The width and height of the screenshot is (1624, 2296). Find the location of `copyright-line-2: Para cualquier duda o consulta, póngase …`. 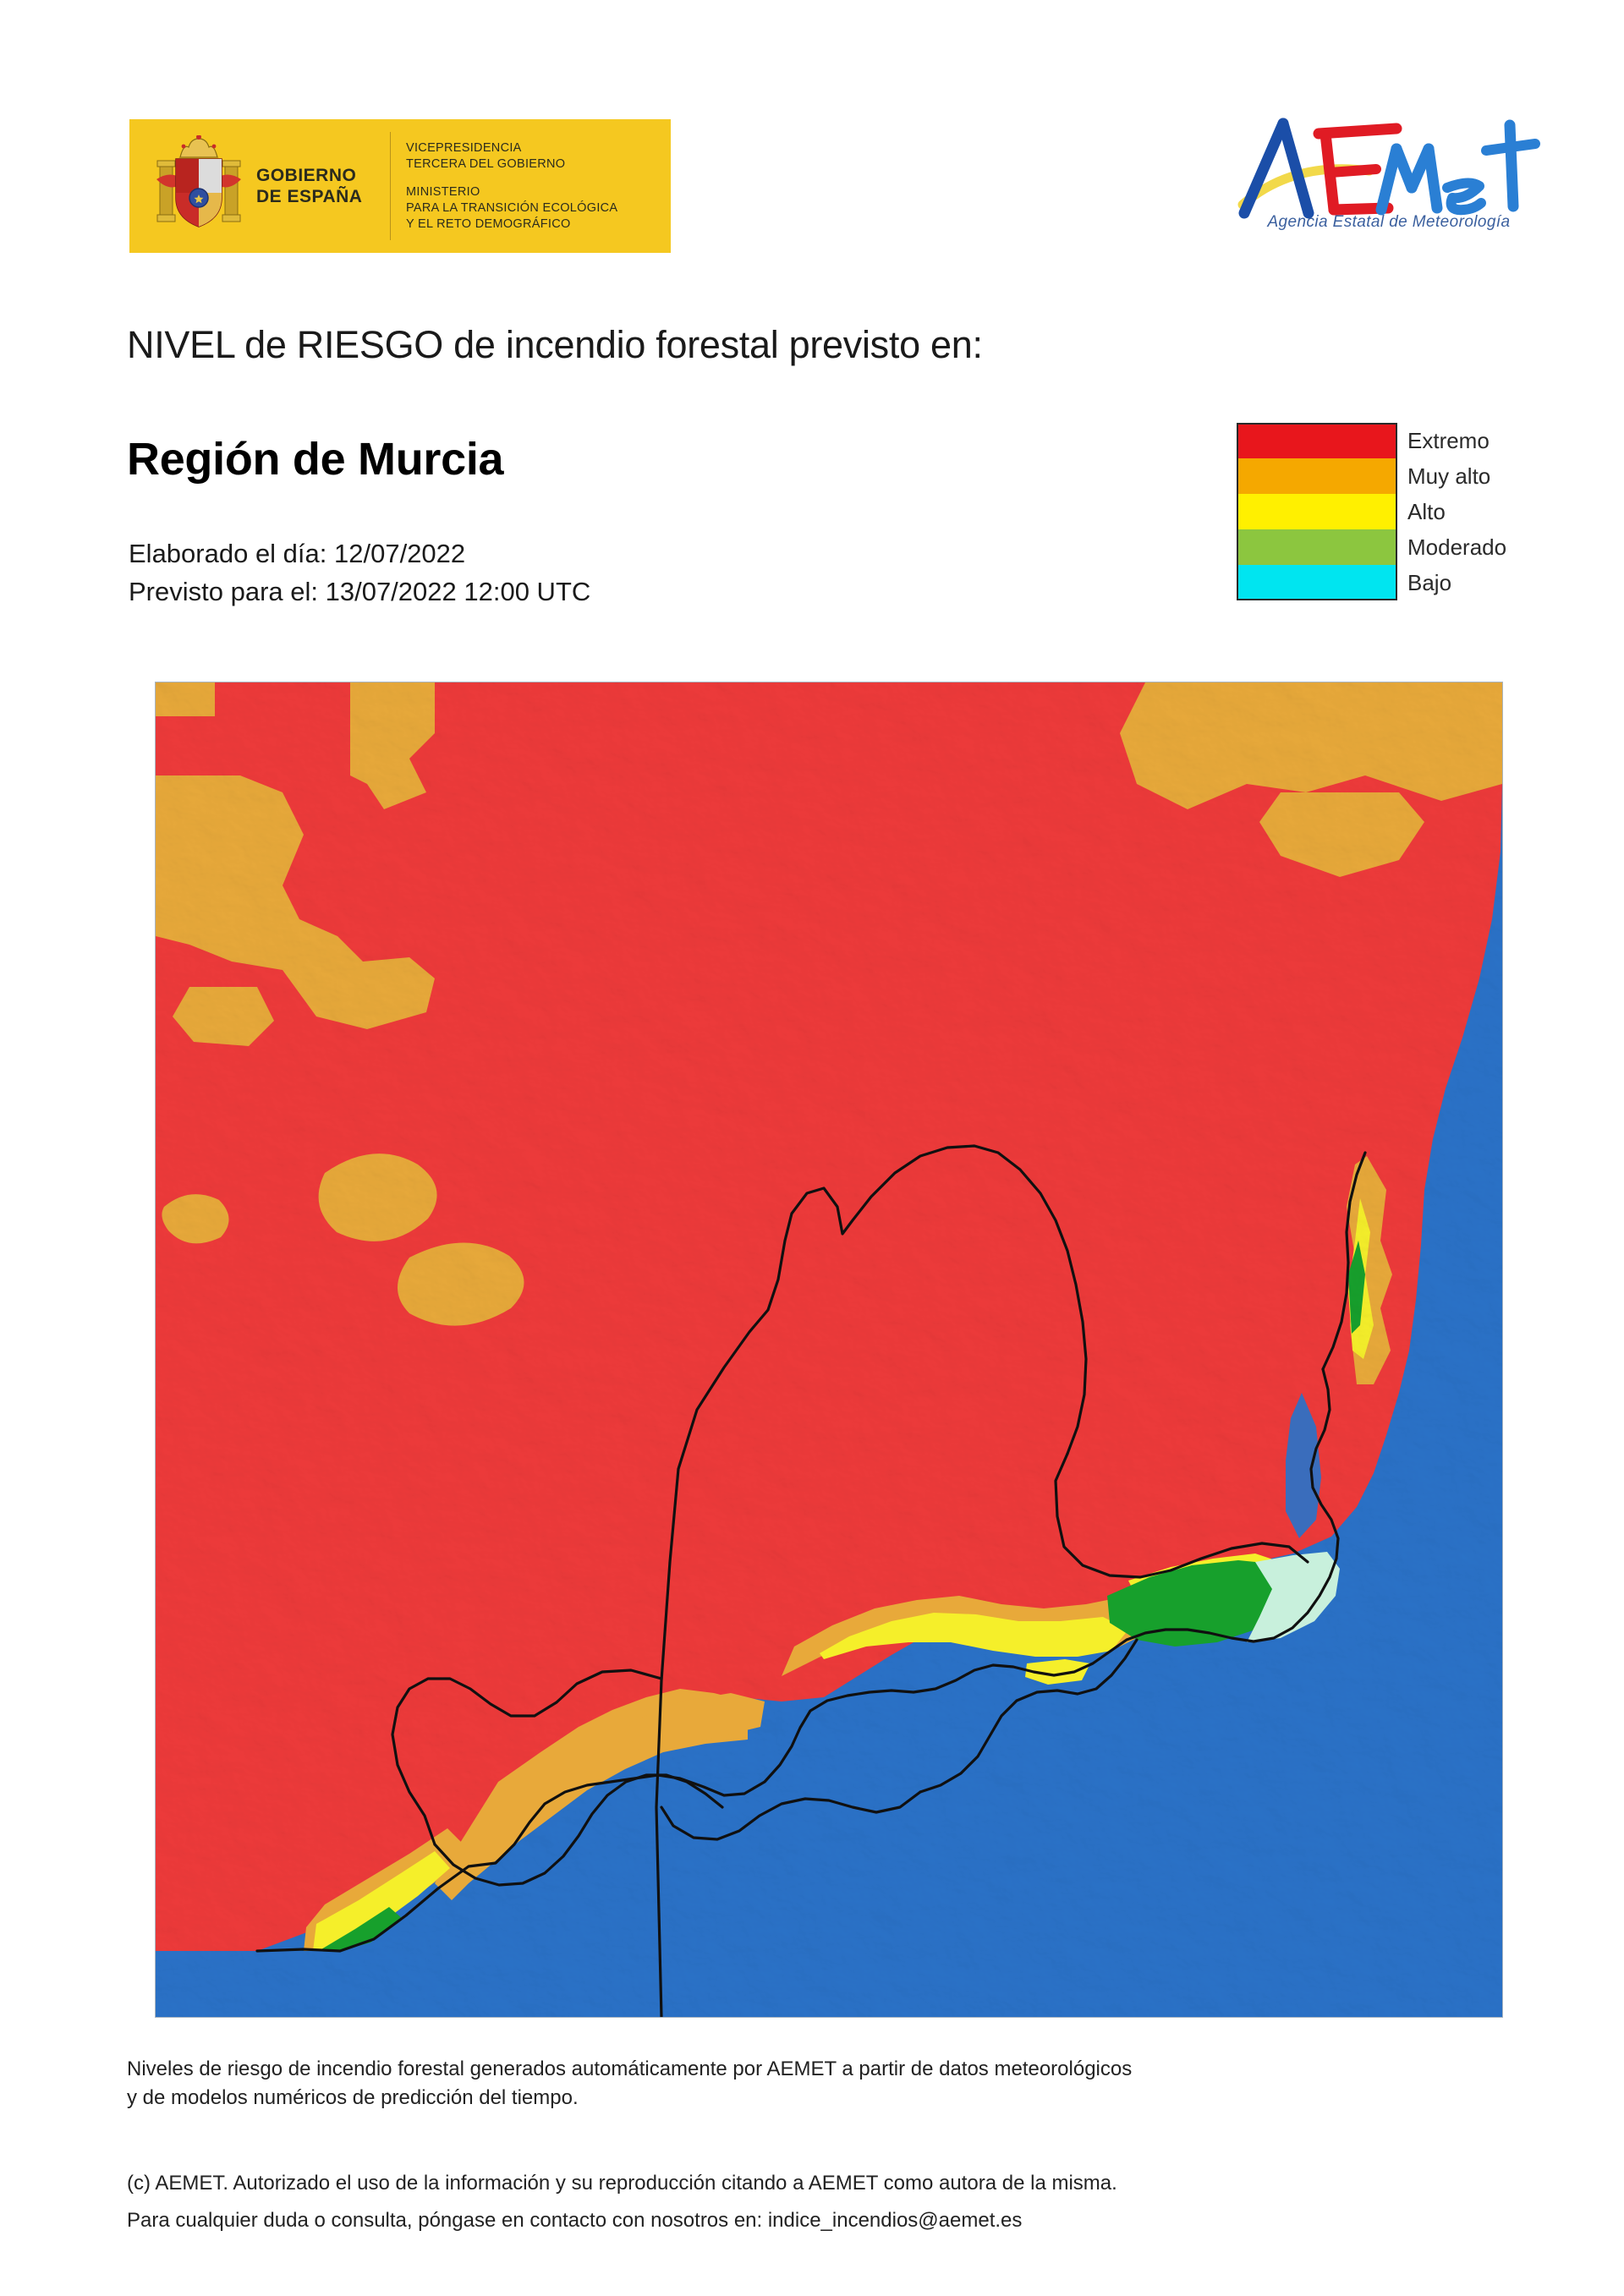

copyright-line-2: Para cualquier duda o consulta, póngase … is located at coordinates (575, 2221).